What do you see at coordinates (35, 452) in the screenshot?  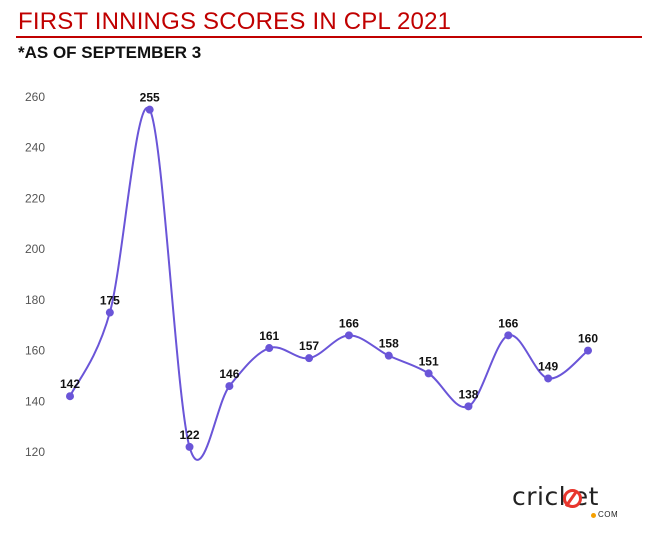 I see `y-tick-label: 120` at bounding box center [35, 452].